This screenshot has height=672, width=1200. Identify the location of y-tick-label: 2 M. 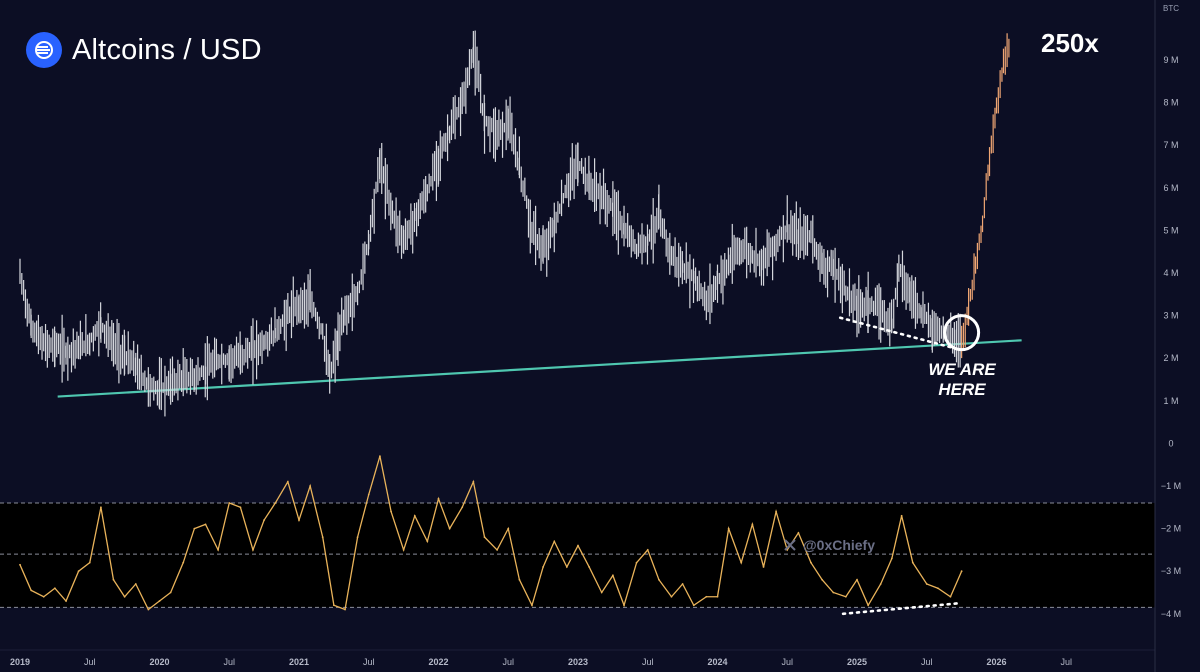
(1170, 358).